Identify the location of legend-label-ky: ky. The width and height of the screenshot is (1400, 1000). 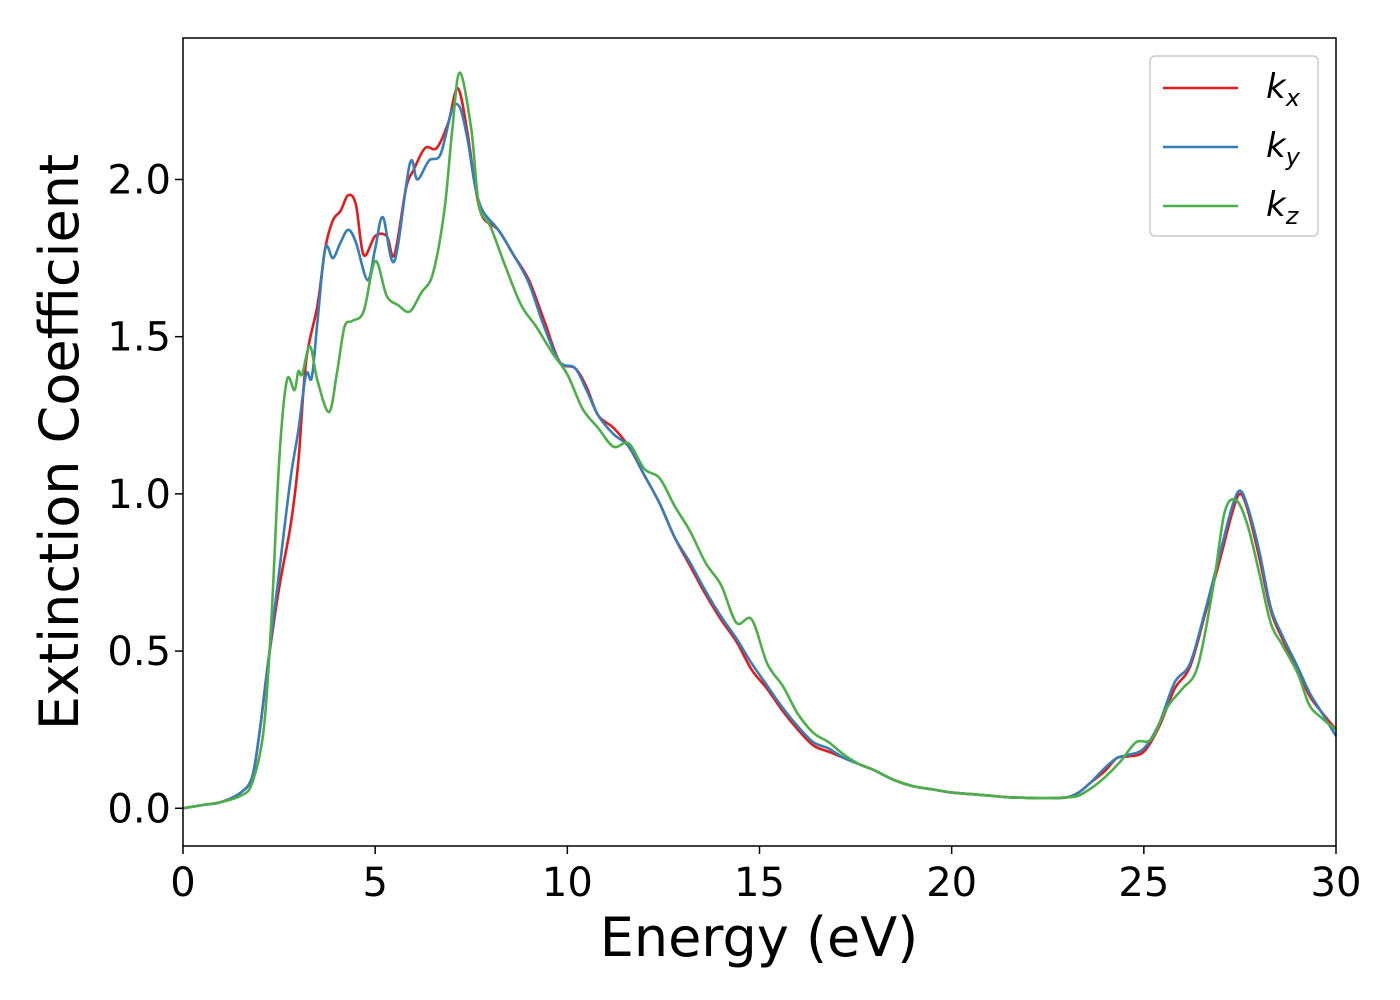
(1283, 148).